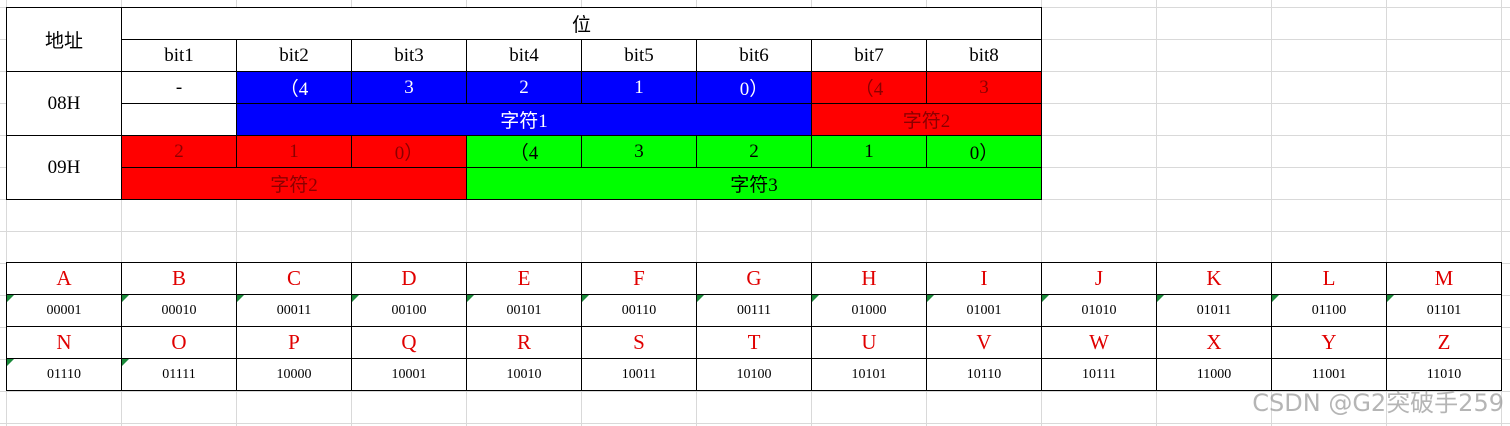  Describe the element at coordinates (1329, 310) in the screenshot. I see `code-cell: 01100` at that location.